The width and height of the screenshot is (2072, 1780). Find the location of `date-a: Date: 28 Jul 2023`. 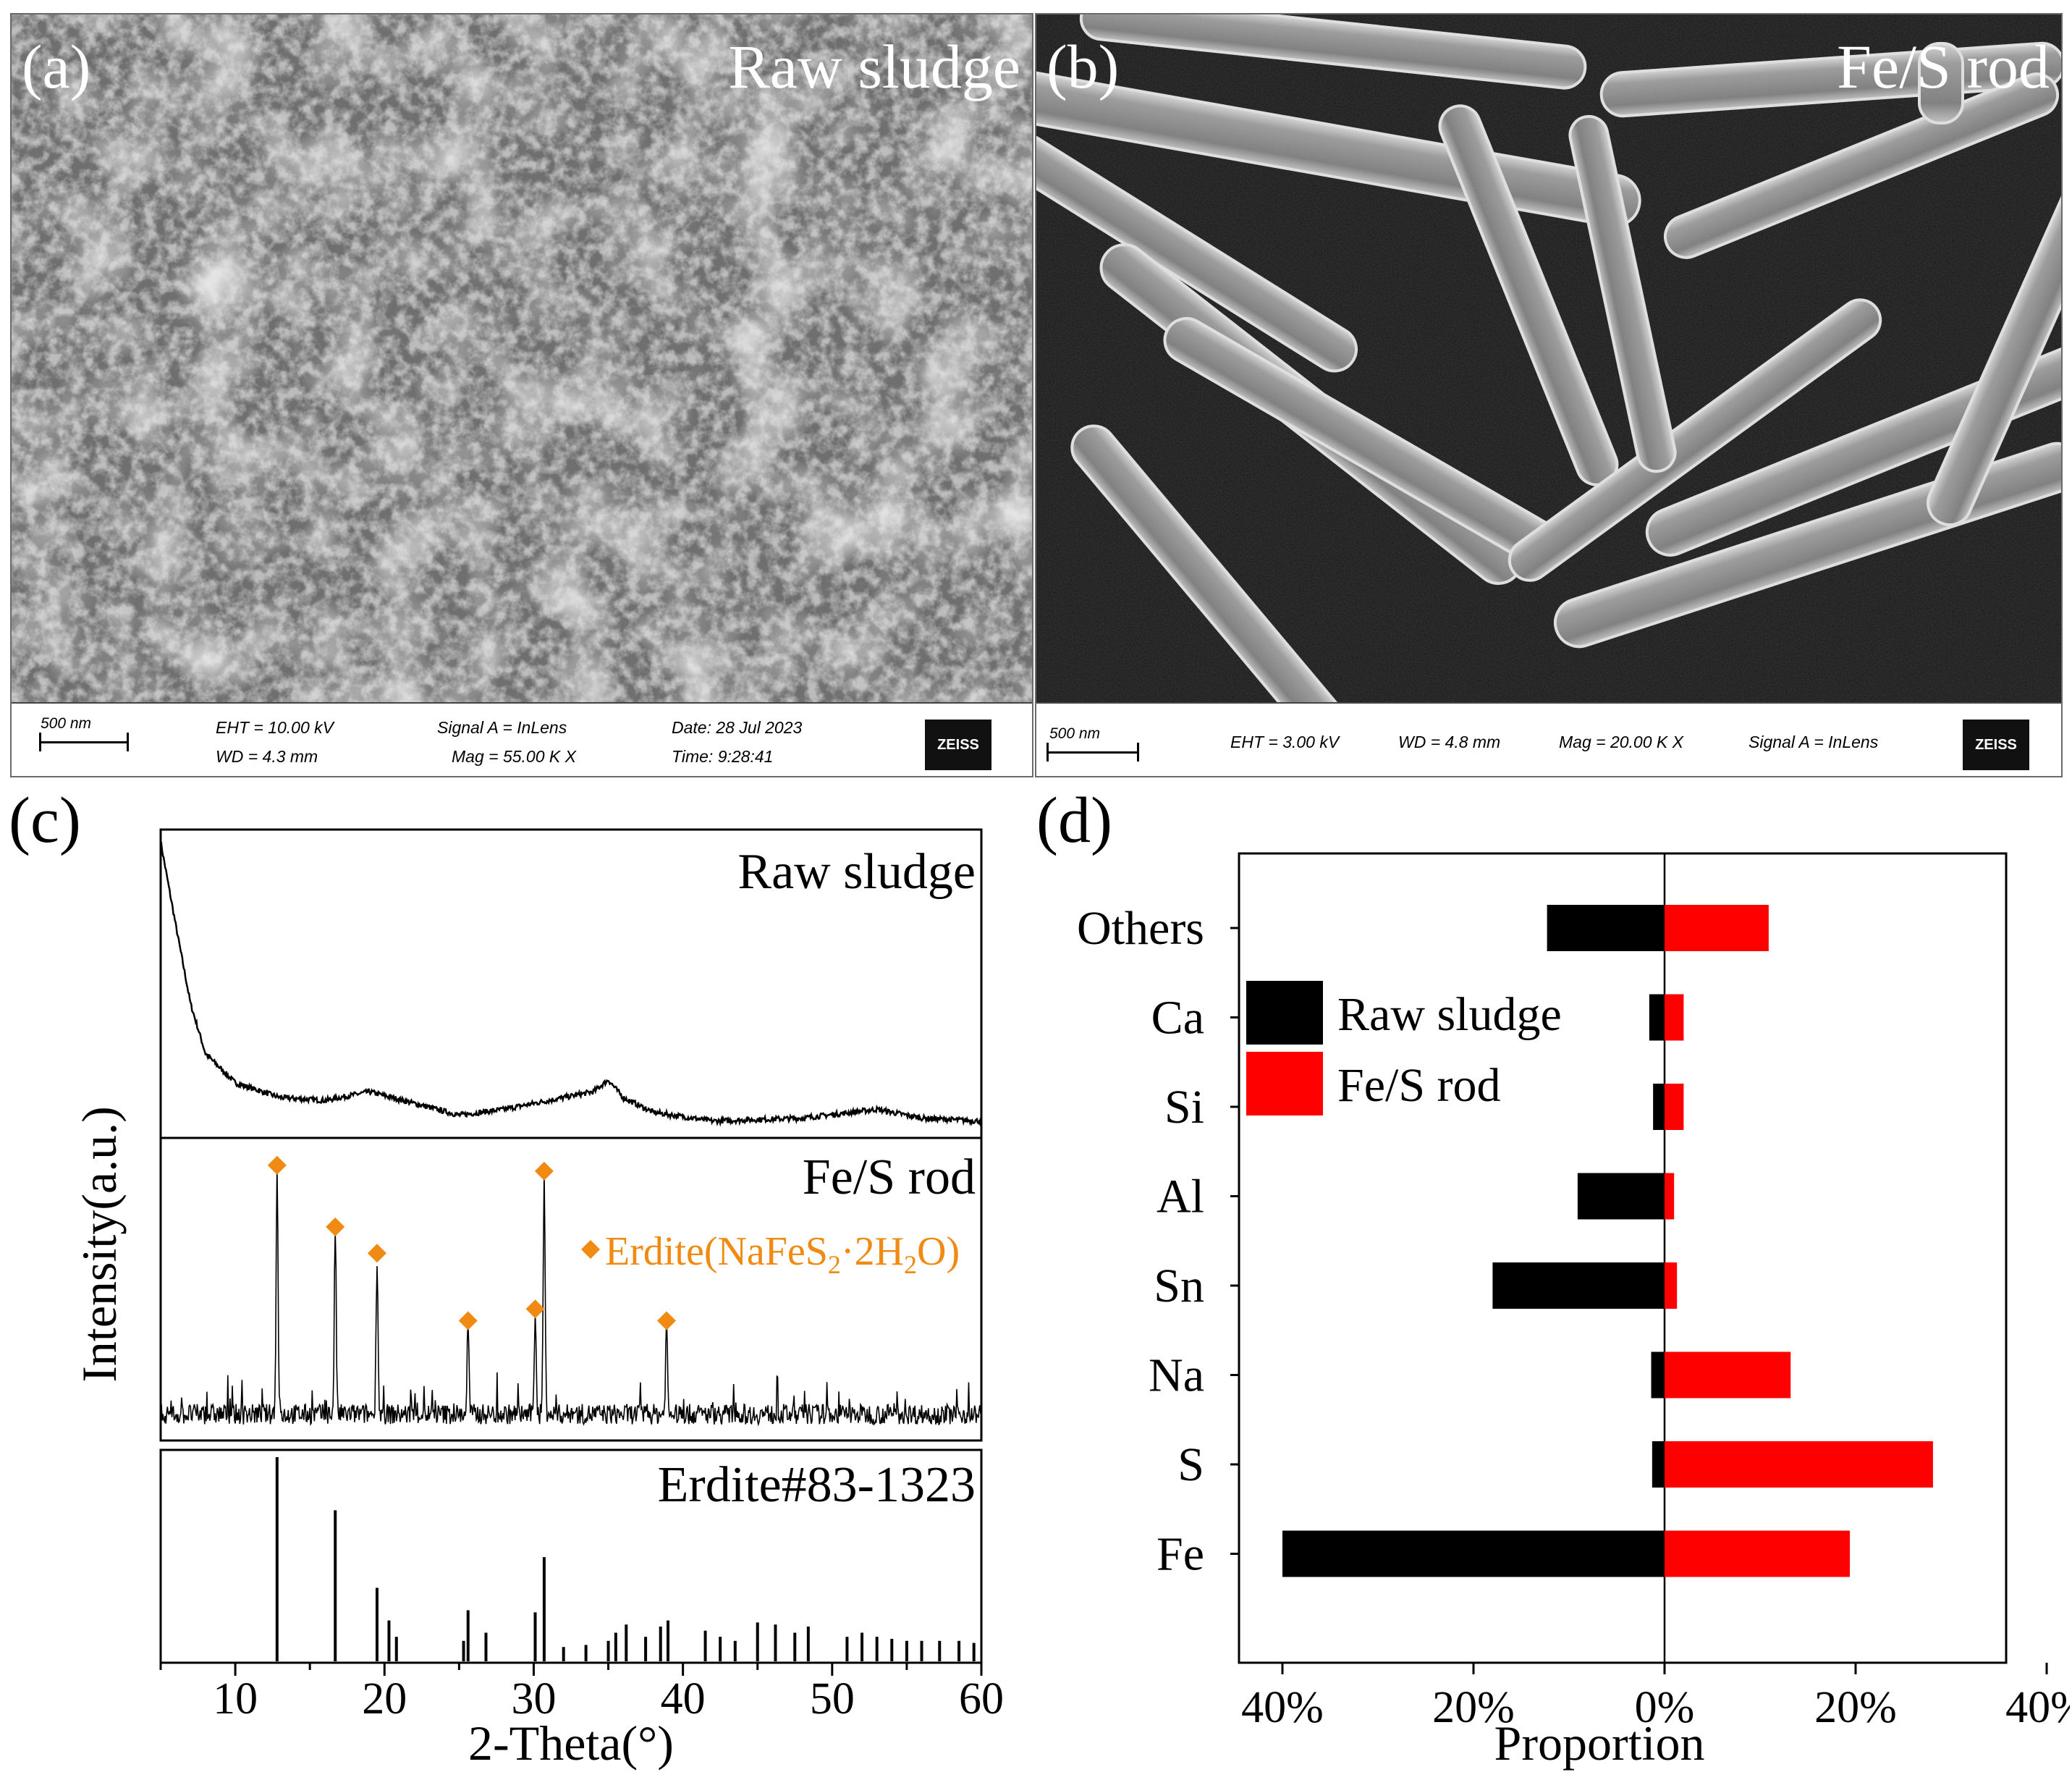

date-a: Date: 28 Jul 2023 is located at coordinates (737, 727).